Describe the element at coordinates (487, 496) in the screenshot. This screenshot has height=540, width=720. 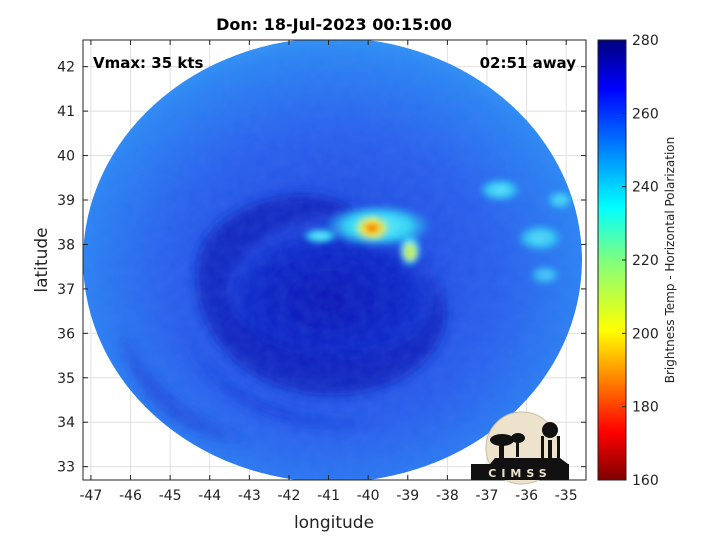
I see `x-tick-label: -37` at that location.